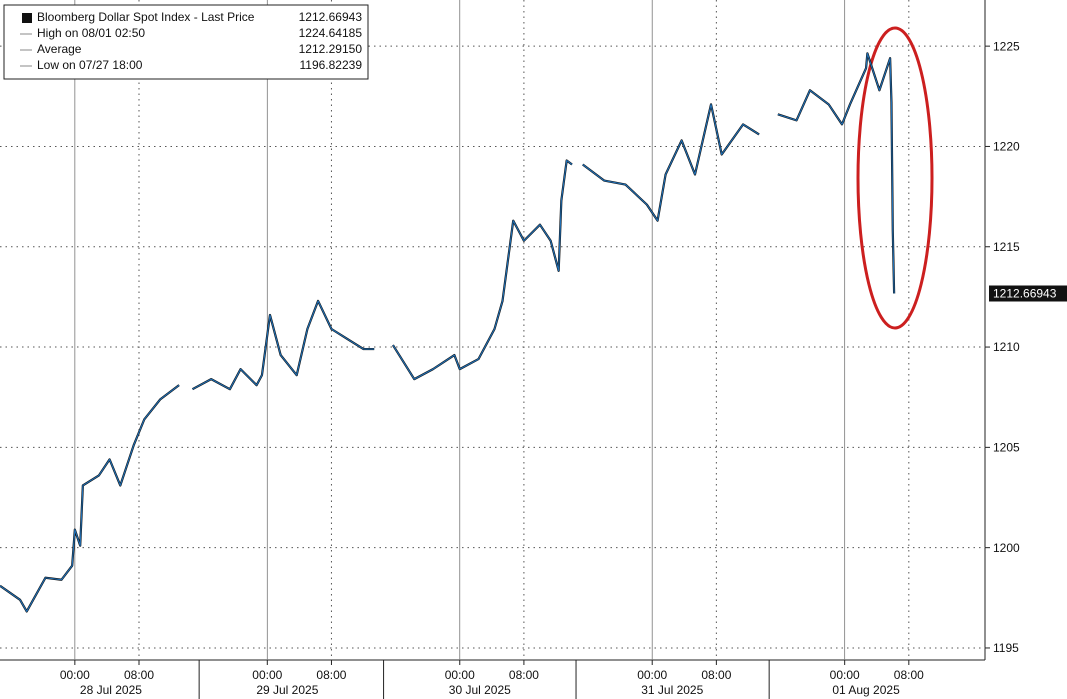 The width and height of the screenshot is (1067, 699). What do you see at coordinates (331, 17) in the screenshot?
I see `legend-value: 1212.66943` at bounding box center [331, 17].